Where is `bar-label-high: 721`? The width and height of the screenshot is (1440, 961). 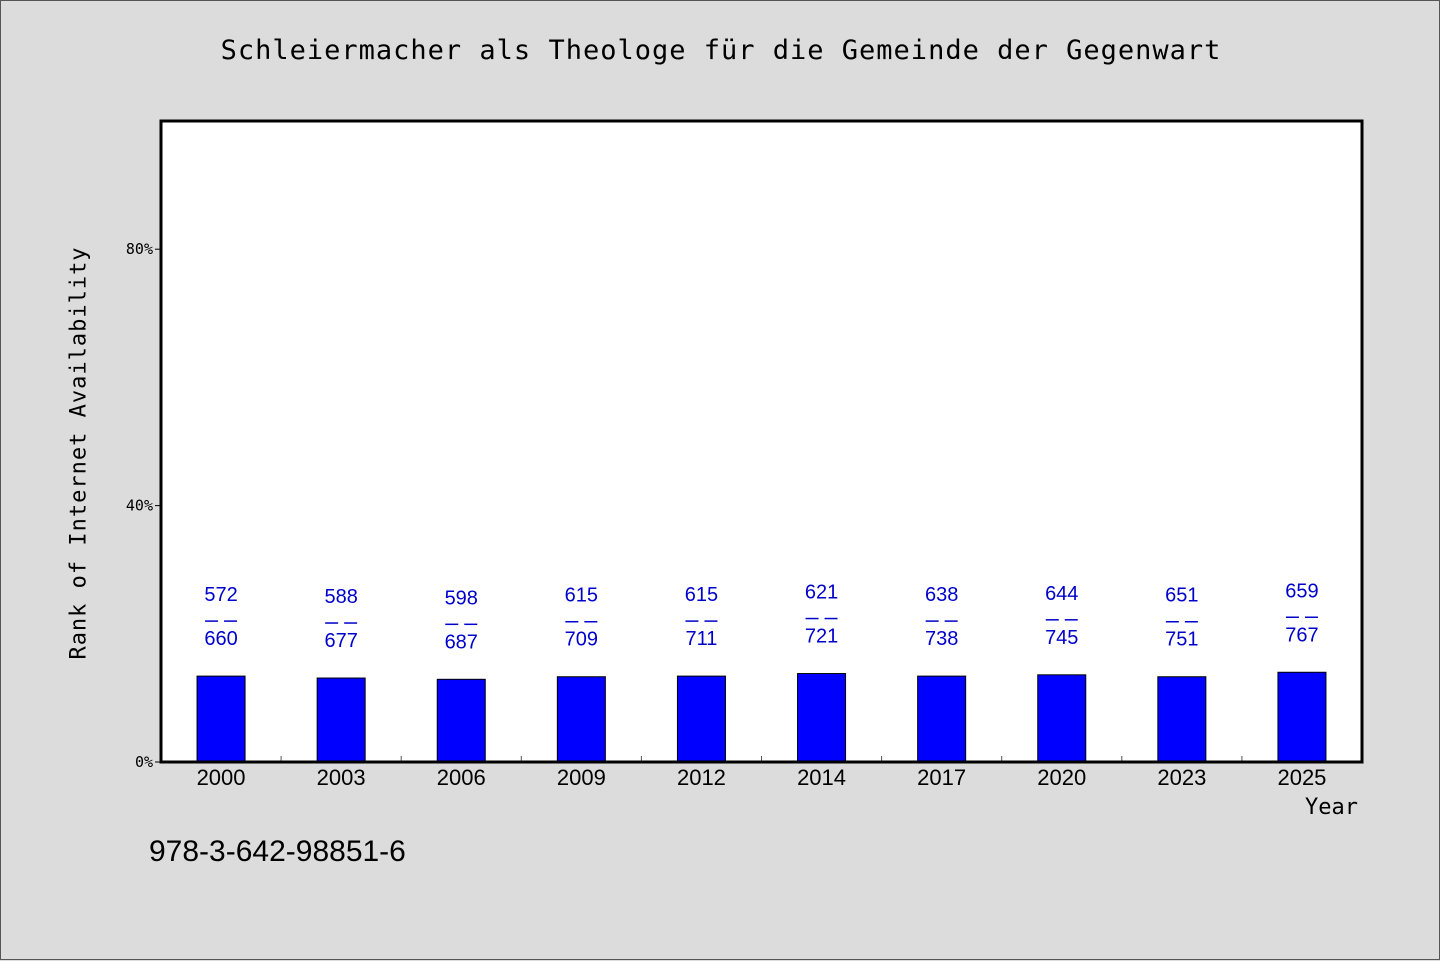
bar-label-high: 721 is located at coordinates (821, 637).